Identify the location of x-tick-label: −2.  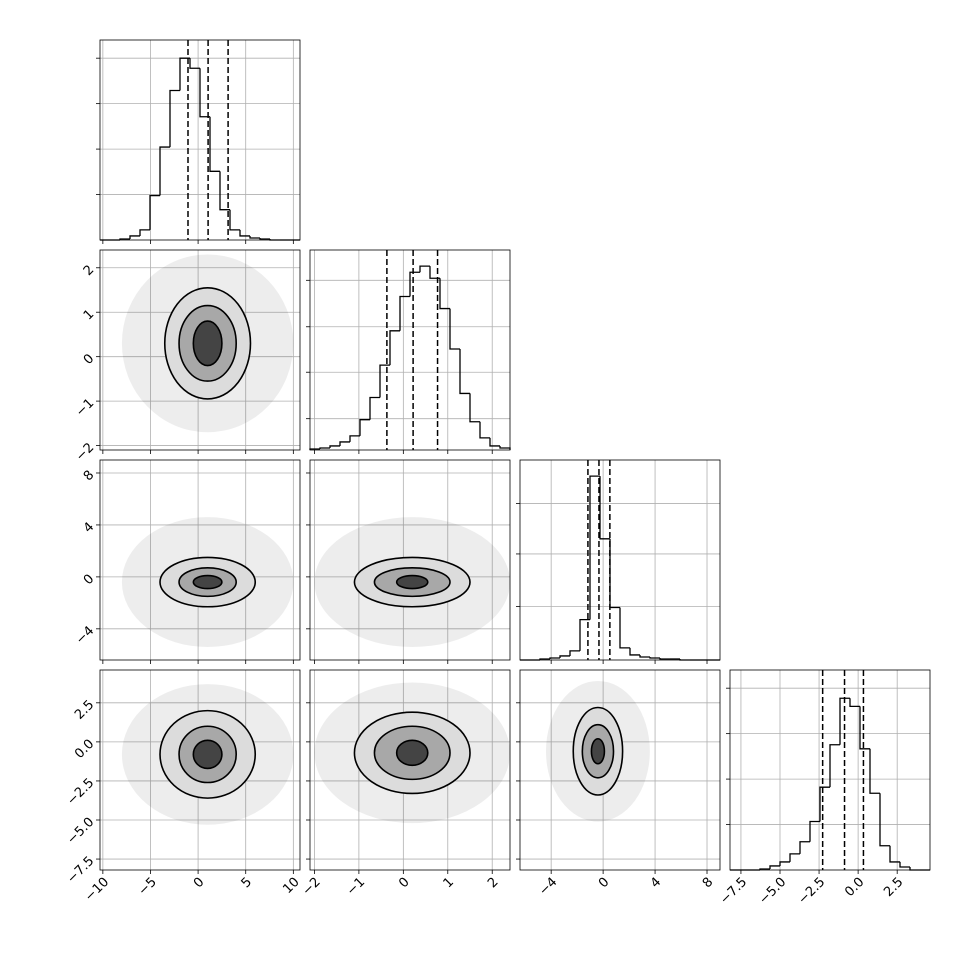
(312, 887).